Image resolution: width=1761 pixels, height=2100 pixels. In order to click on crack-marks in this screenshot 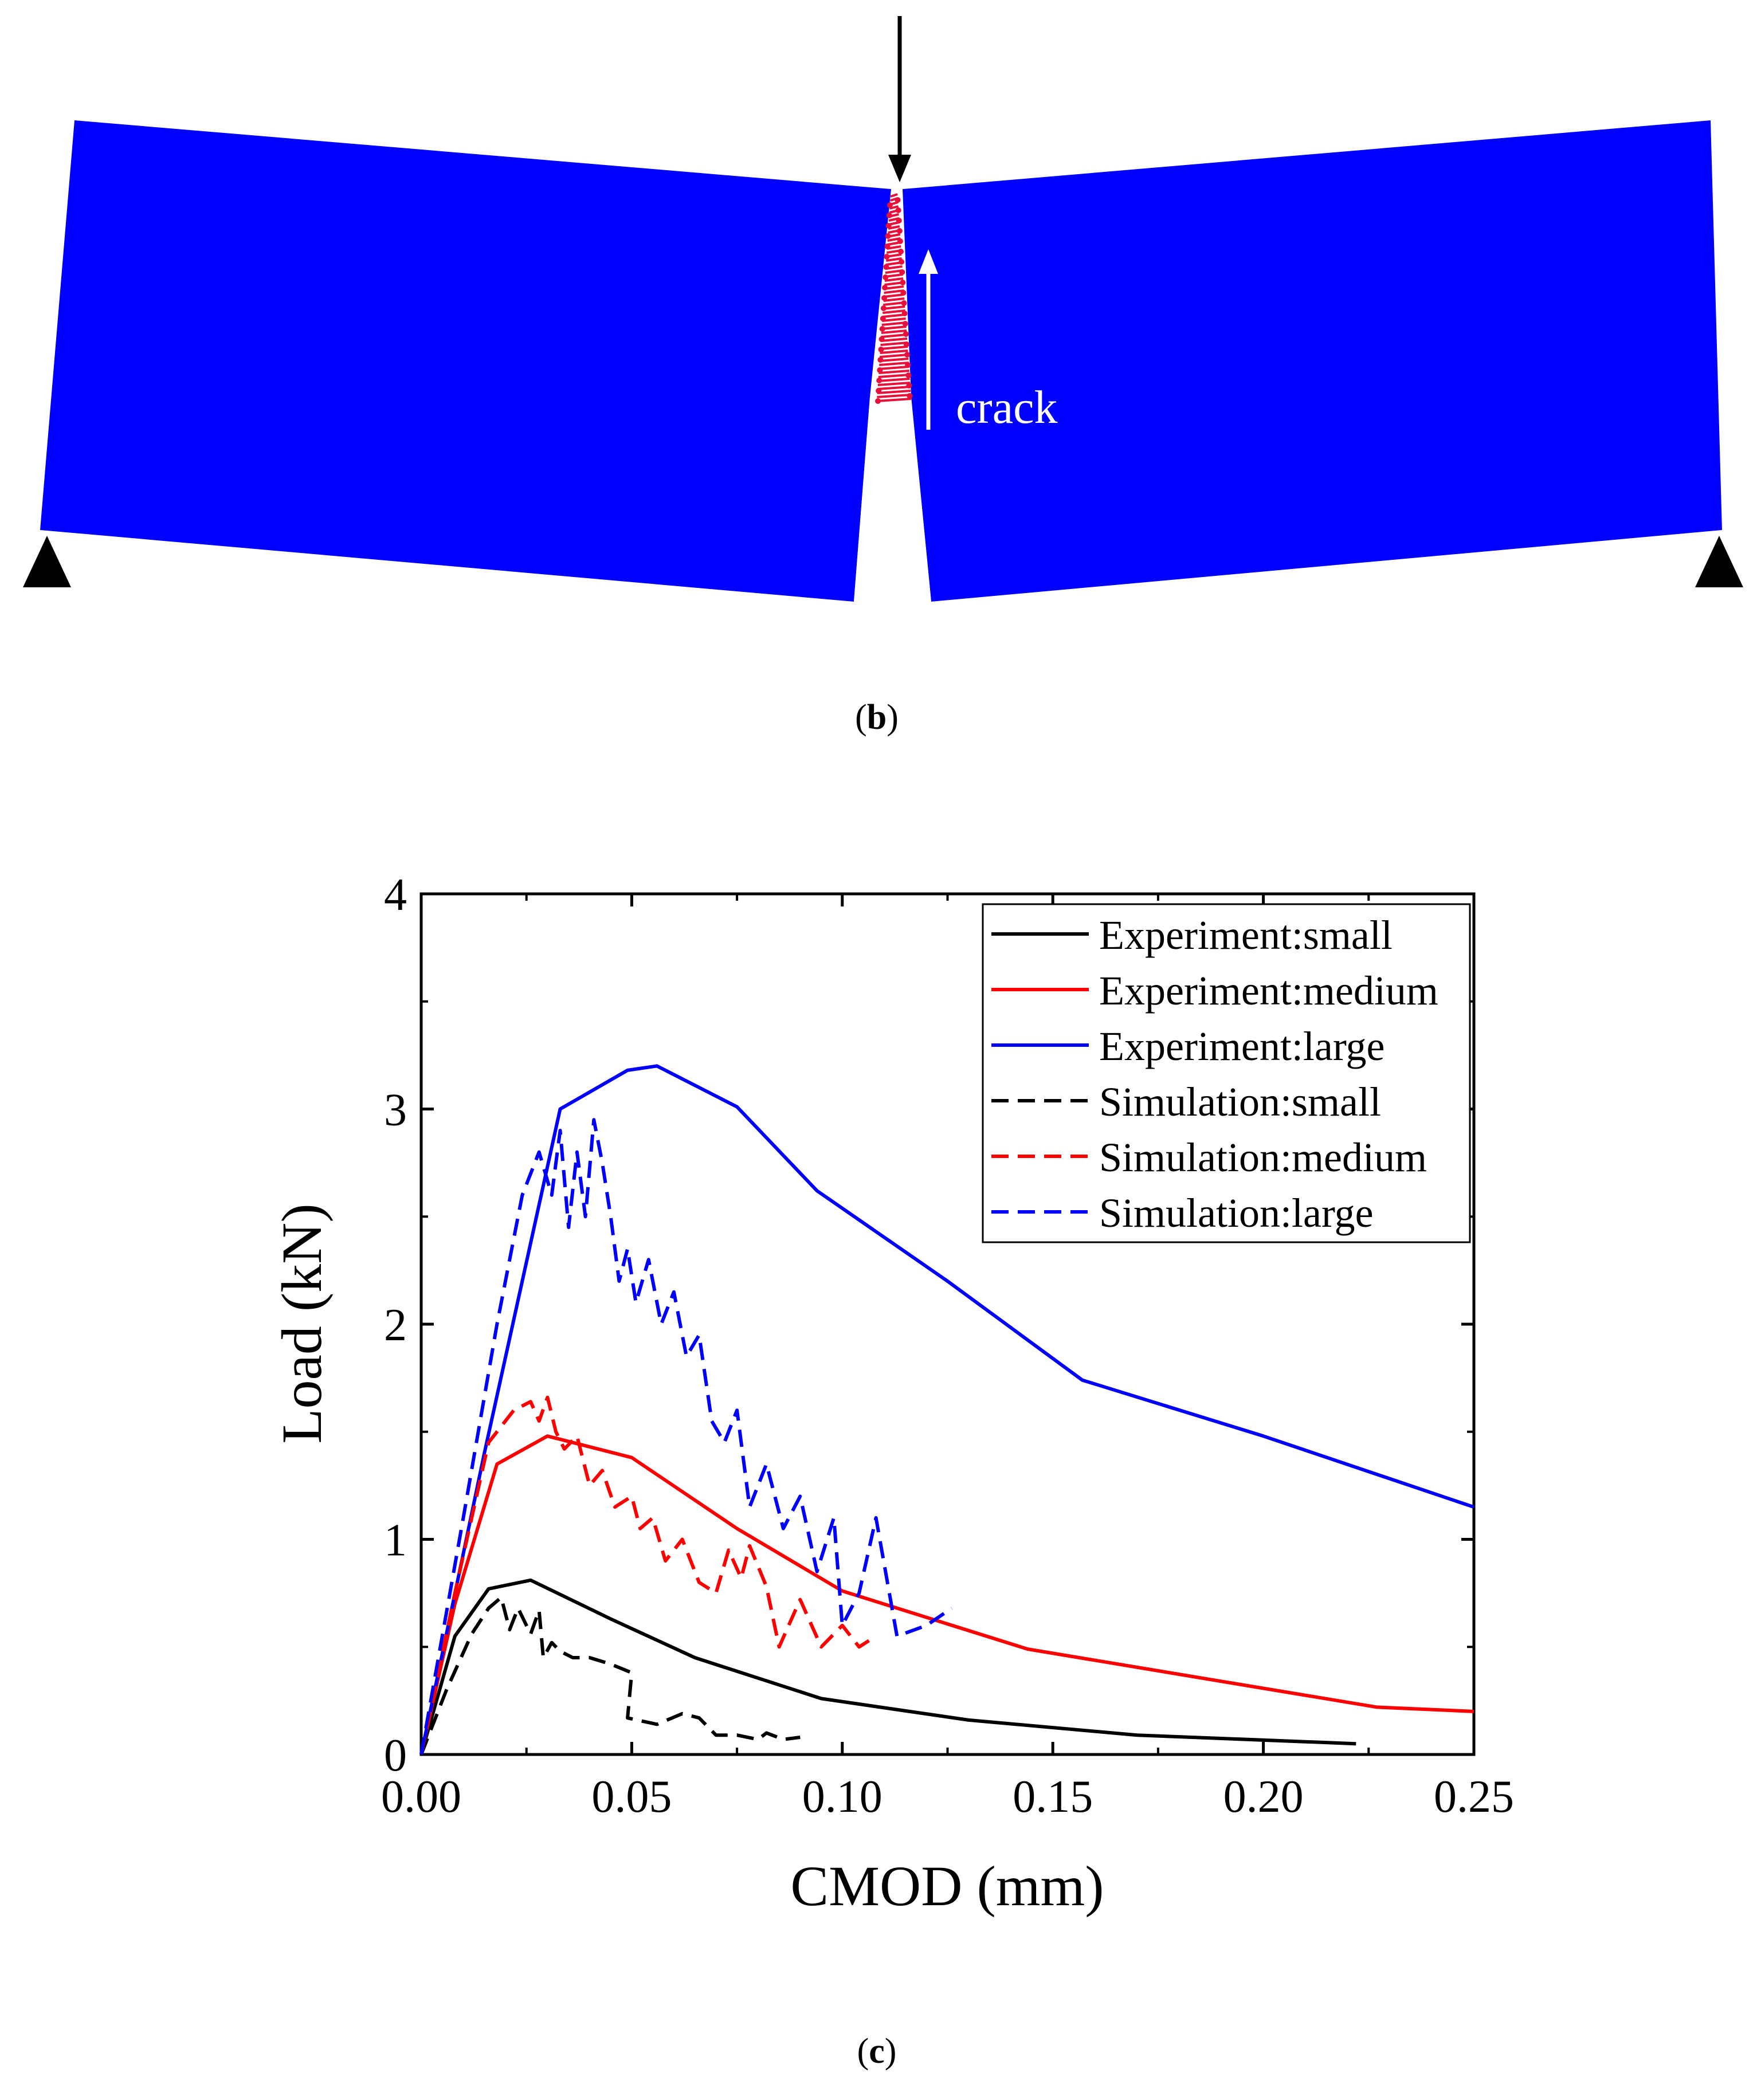, I will do `click(894, 297)`.